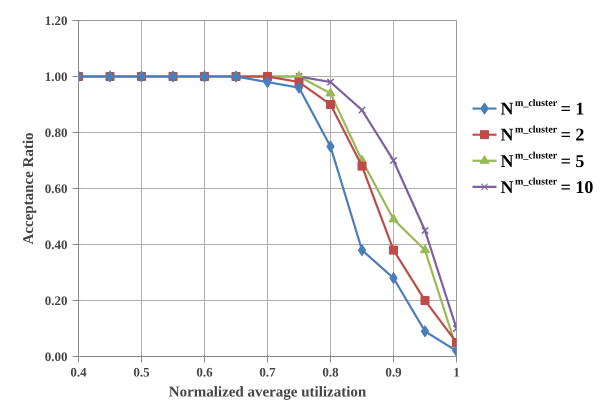 Image resolution: width=606 pixels, height=412 pixels. I want to click on x-axis-title: Normalized average utilization, so click(267, 392).